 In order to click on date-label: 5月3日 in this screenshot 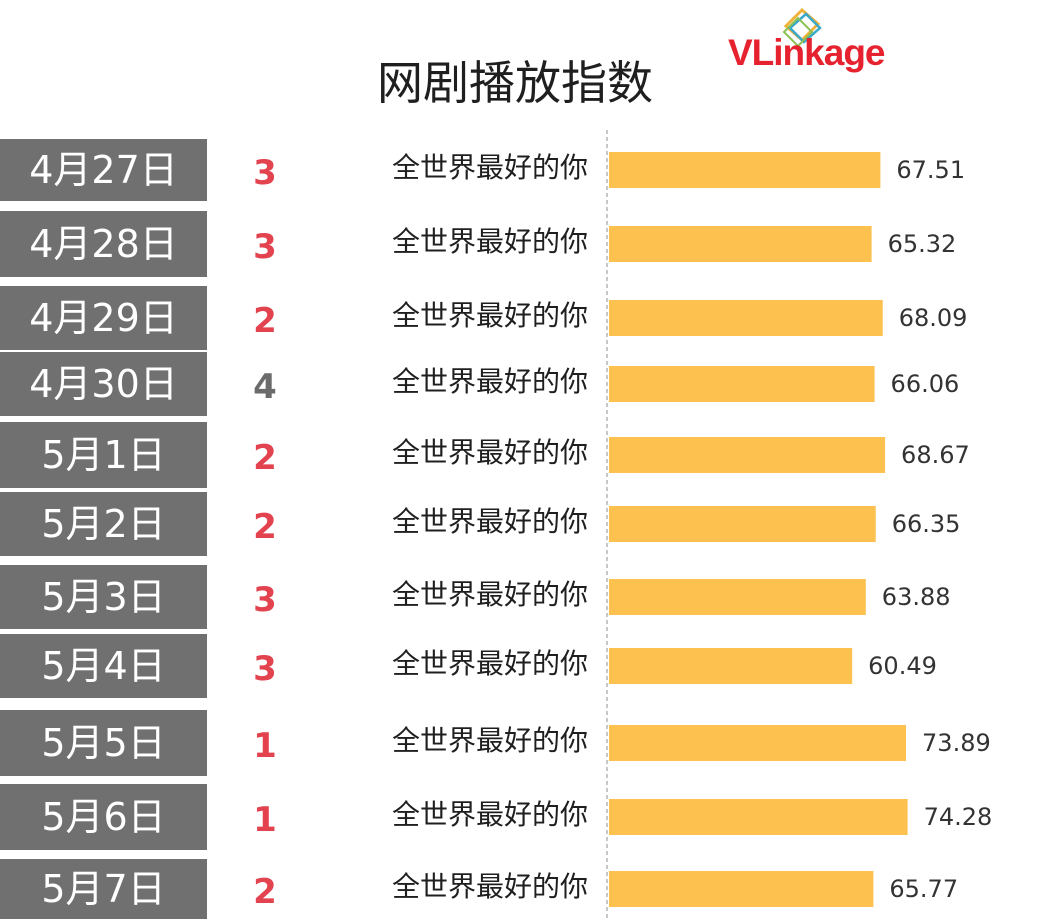, I will do `click(103, 597)`.